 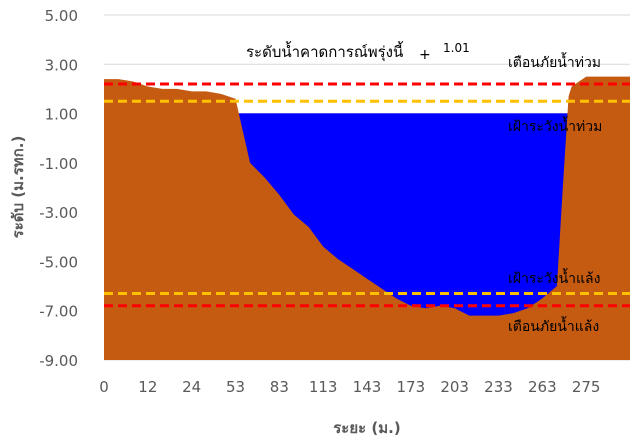 I want to click on forecast-plus: +, so click(x=425, y=55).